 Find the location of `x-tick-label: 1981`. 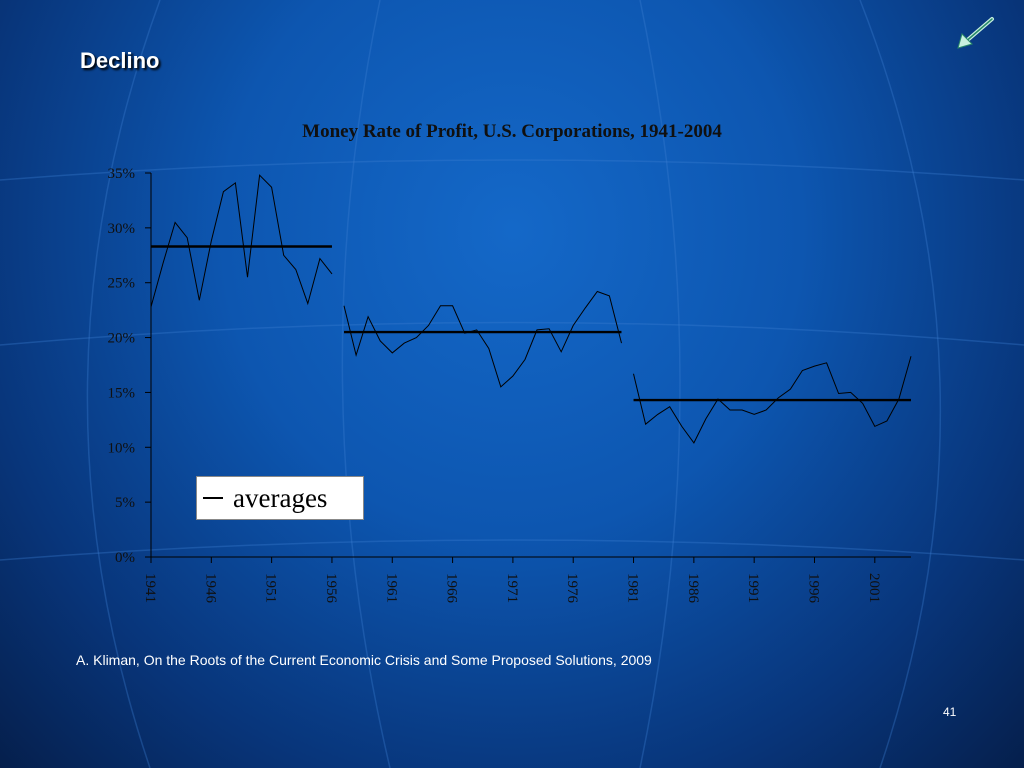

x-tick-label: 1981 is located at coordinates (633, 588).